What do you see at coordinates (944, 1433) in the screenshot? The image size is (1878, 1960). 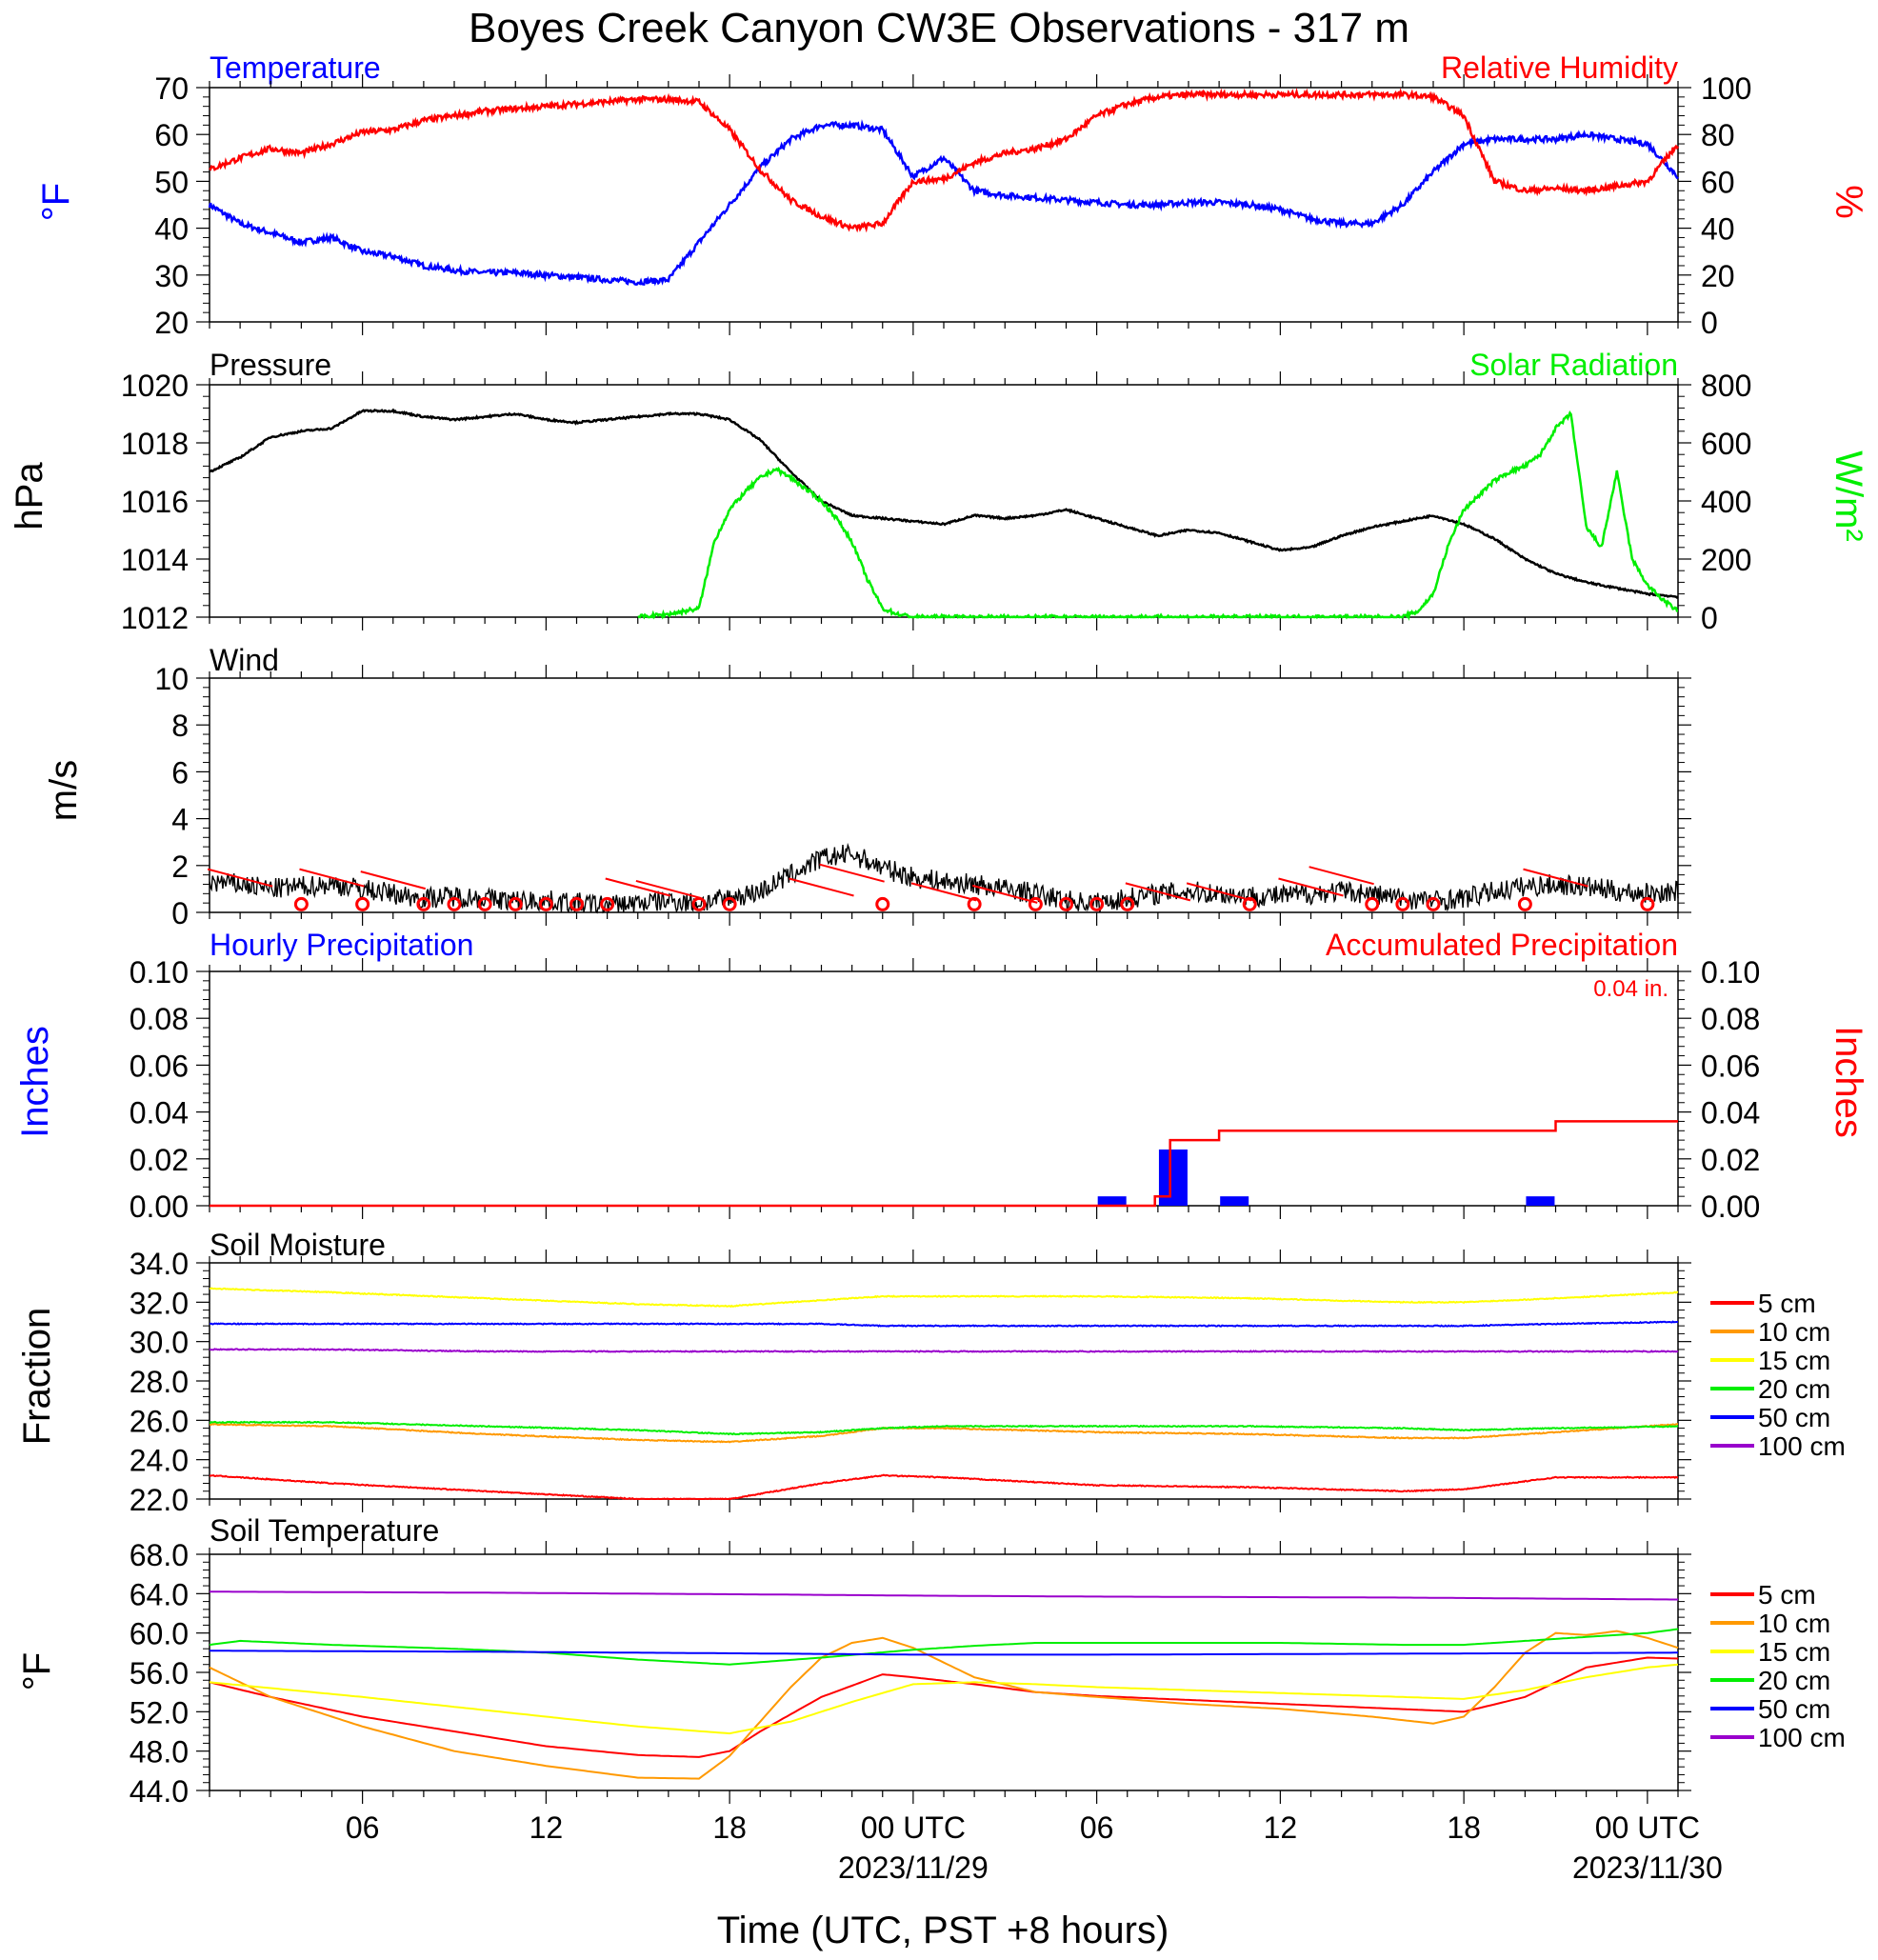 I see `soil-moisture-line-10cm` at bounding box center [944, 1433].